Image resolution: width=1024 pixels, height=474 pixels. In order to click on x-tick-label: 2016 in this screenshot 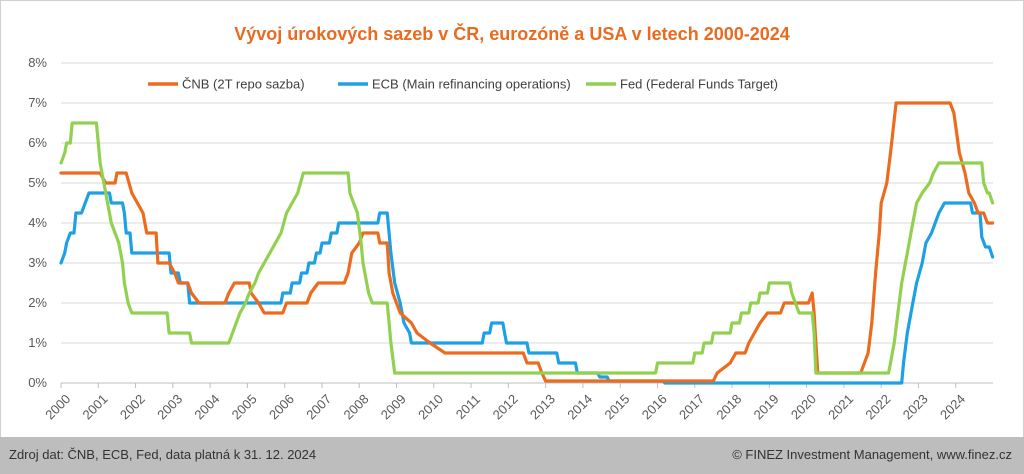, I will do `click(654, 406)`.